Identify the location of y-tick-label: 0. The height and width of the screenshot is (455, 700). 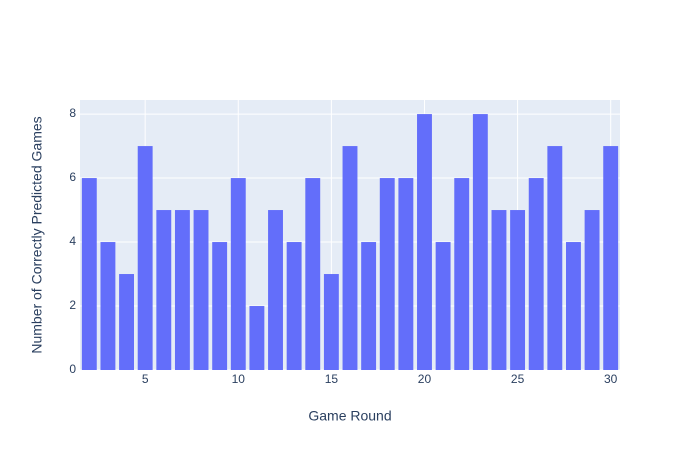
(72, 369).